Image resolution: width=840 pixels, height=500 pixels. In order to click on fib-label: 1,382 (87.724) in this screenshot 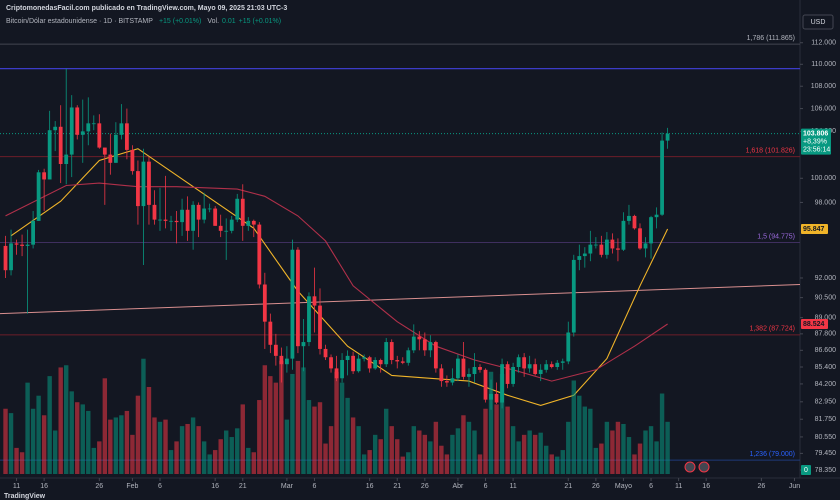, I will do `click(772, 329)`.